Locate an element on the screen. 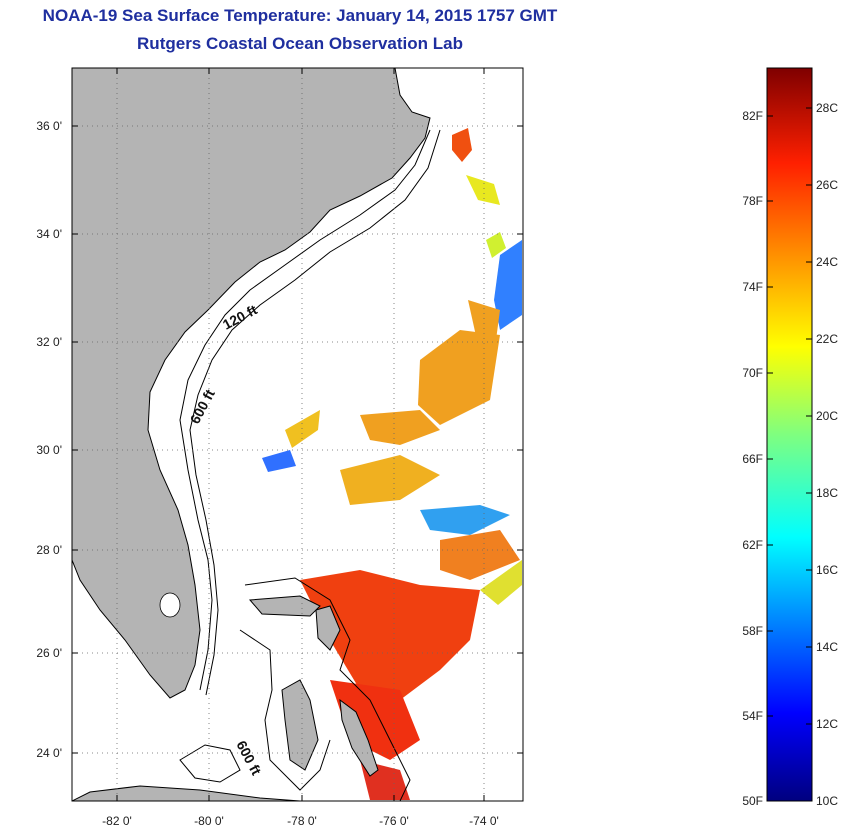  contour-bahamas-bank is located at coordinates (325, 689).